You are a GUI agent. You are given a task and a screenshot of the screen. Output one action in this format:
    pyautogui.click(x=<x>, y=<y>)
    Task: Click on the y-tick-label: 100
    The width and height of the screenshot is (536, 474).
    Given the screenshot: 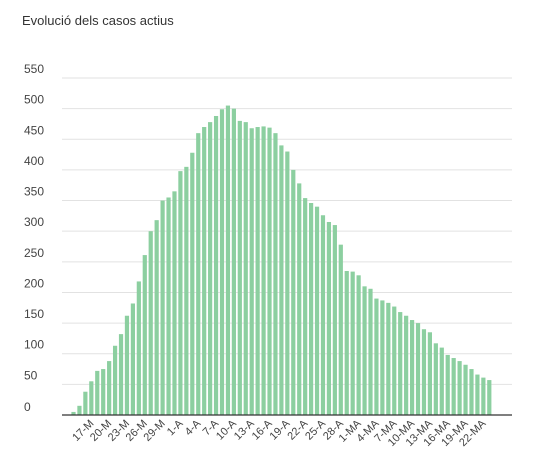 What is the action you would take?
    pyautogui.click(x=34, y=345)
    